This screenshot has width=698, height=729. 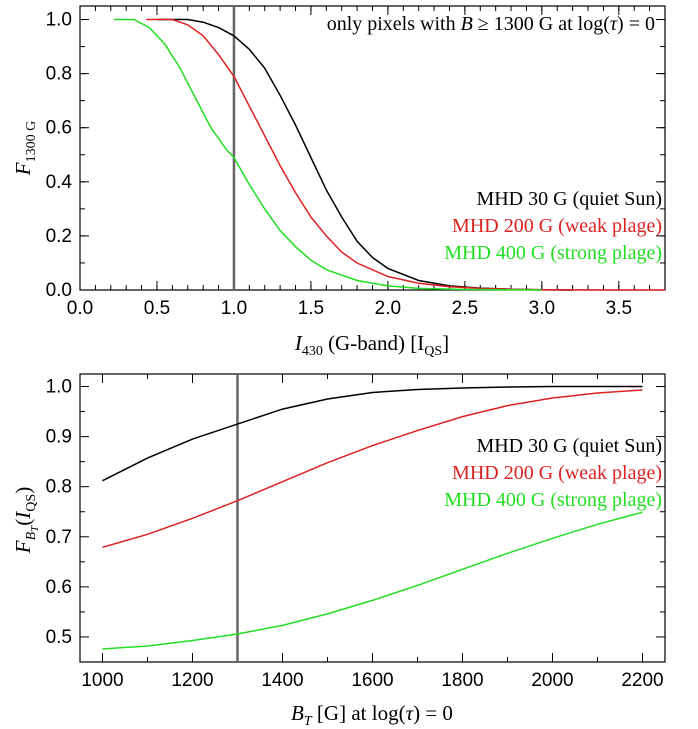 What do you see at coordinates (642, 680) in the screenshot?
I see `x-tick-label: 2200` at bounding box center [642, 680].